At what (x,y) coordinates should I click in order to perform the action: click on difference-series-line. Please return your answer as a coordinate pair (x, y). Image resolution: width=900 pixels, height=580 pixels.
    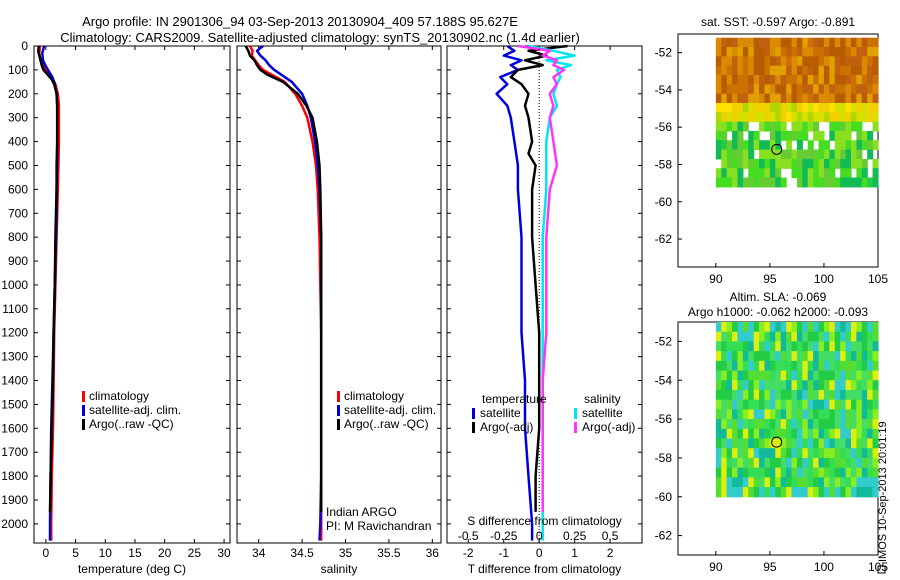
    Looking at the image, I should click on (538, 278).